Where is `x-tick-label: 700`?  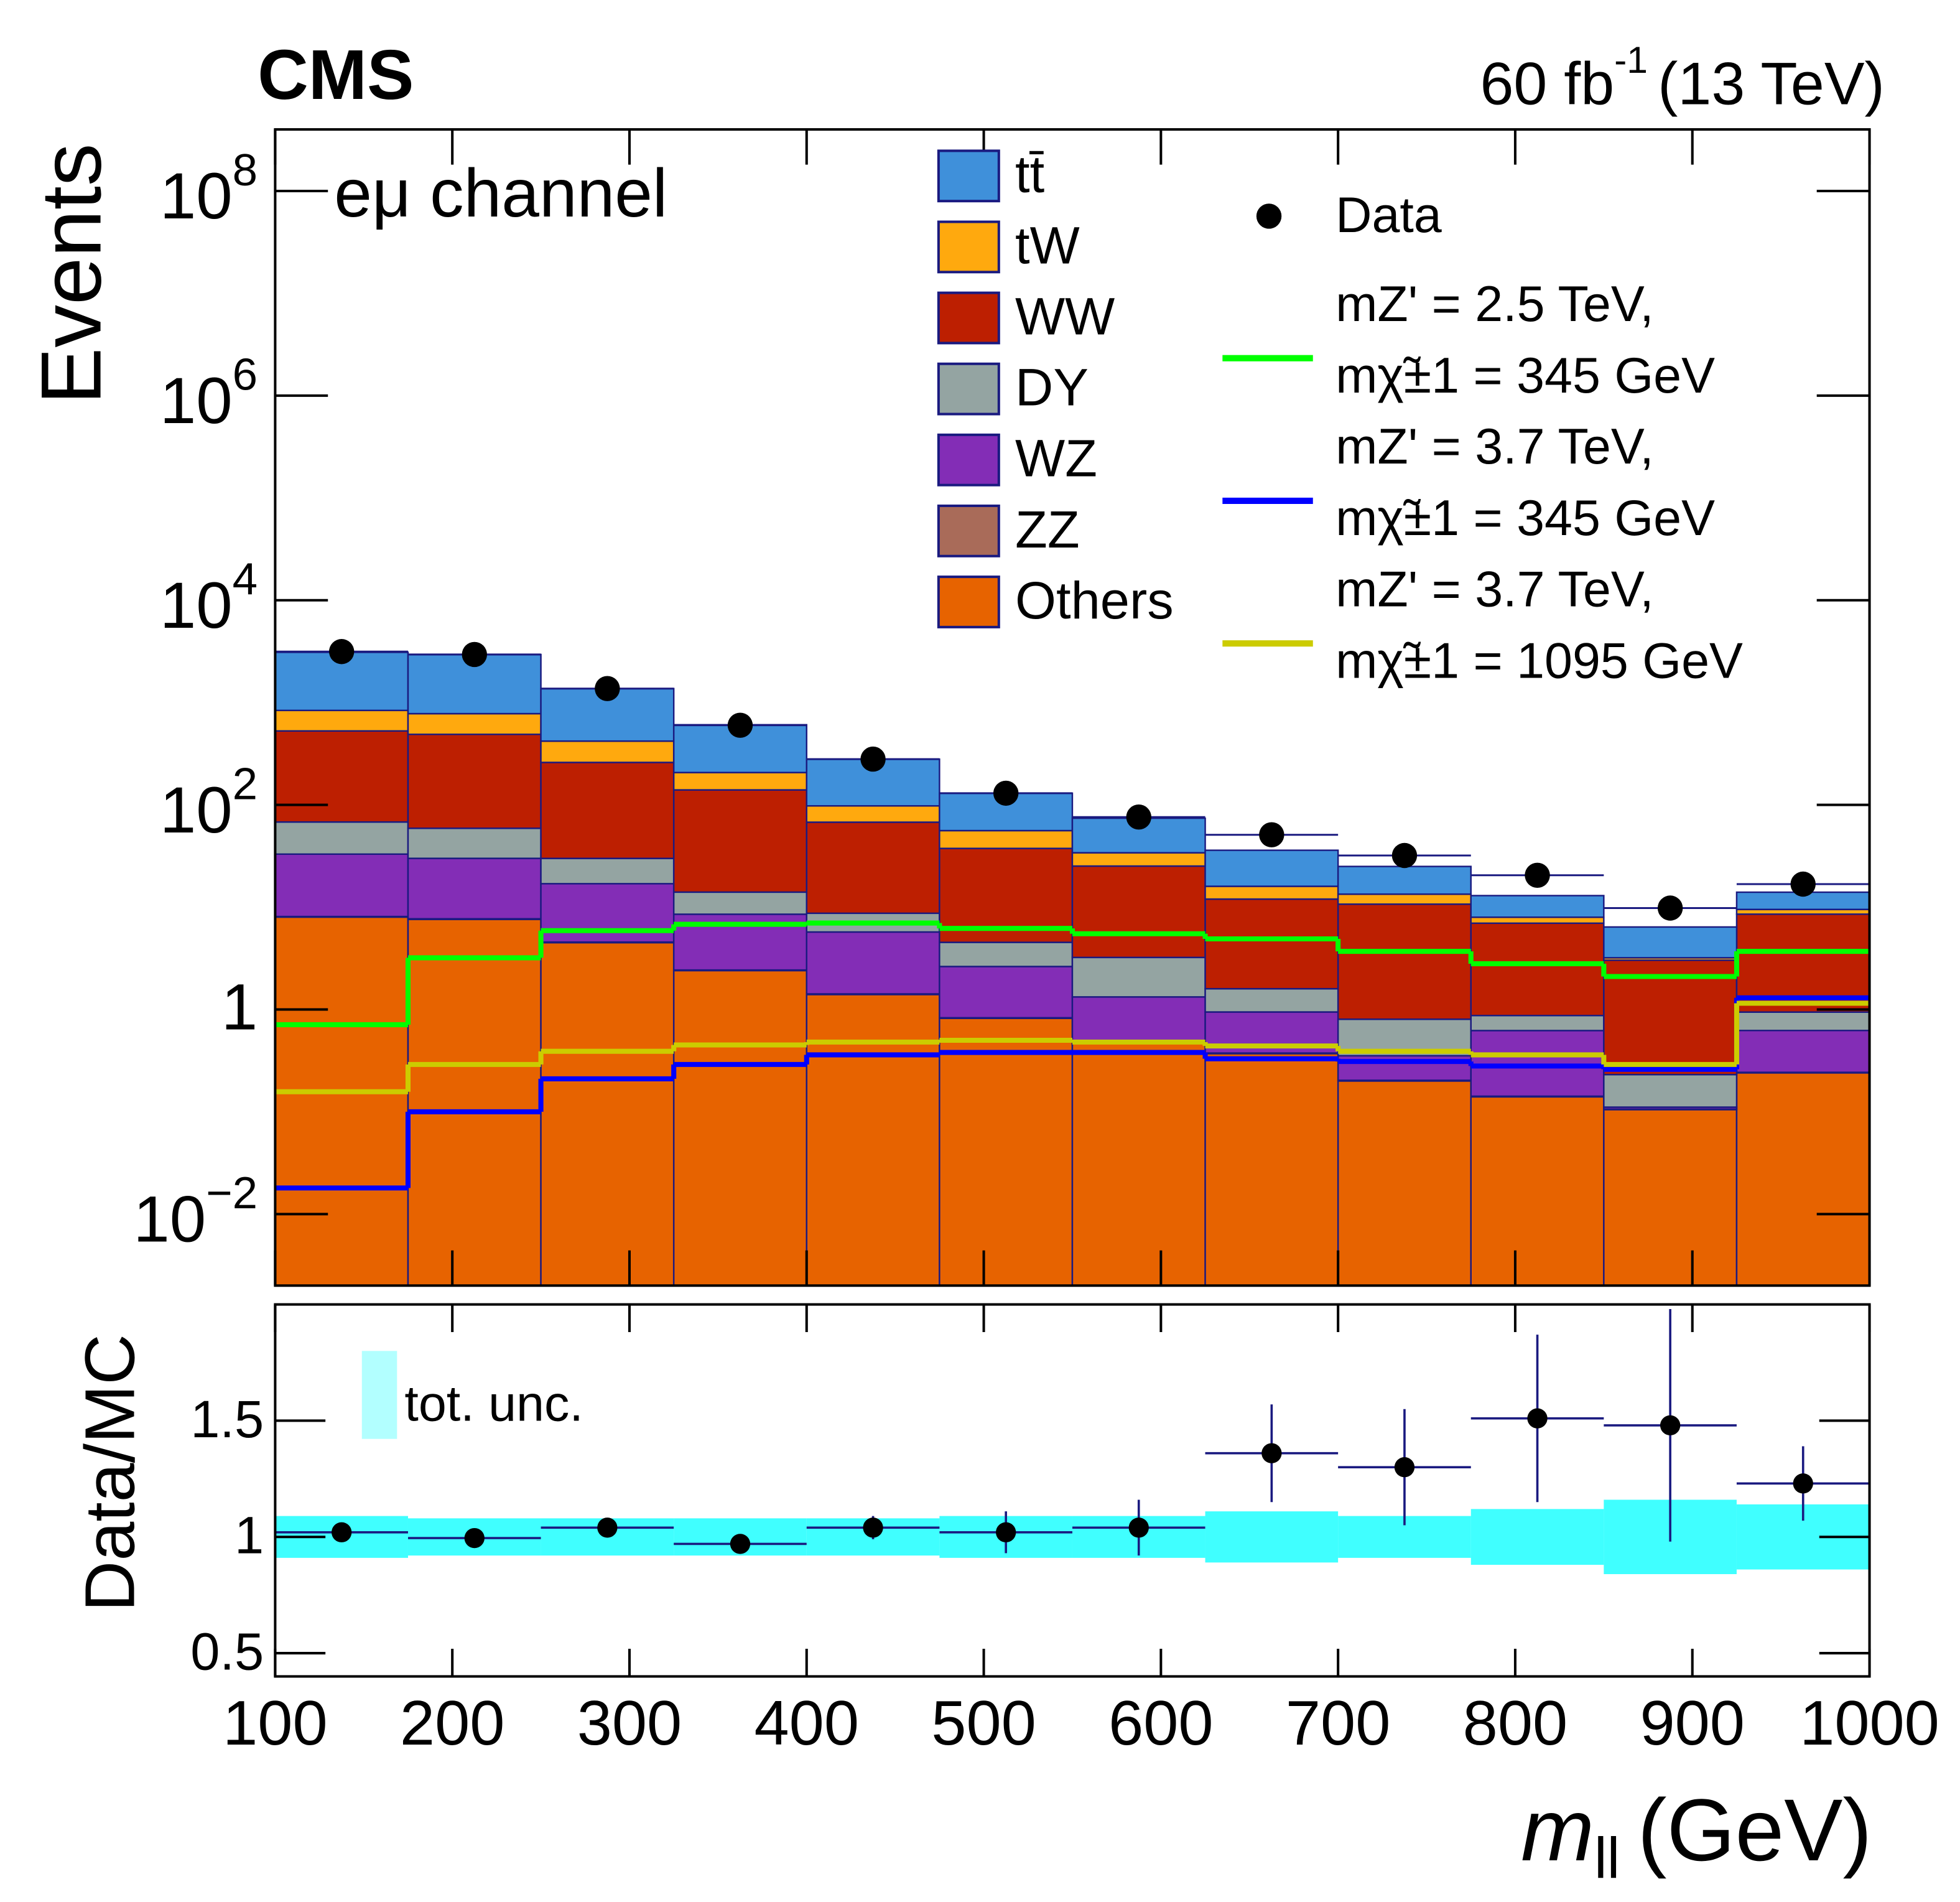
x-tick-label: 700 is located at coordinates (1338, 1723).